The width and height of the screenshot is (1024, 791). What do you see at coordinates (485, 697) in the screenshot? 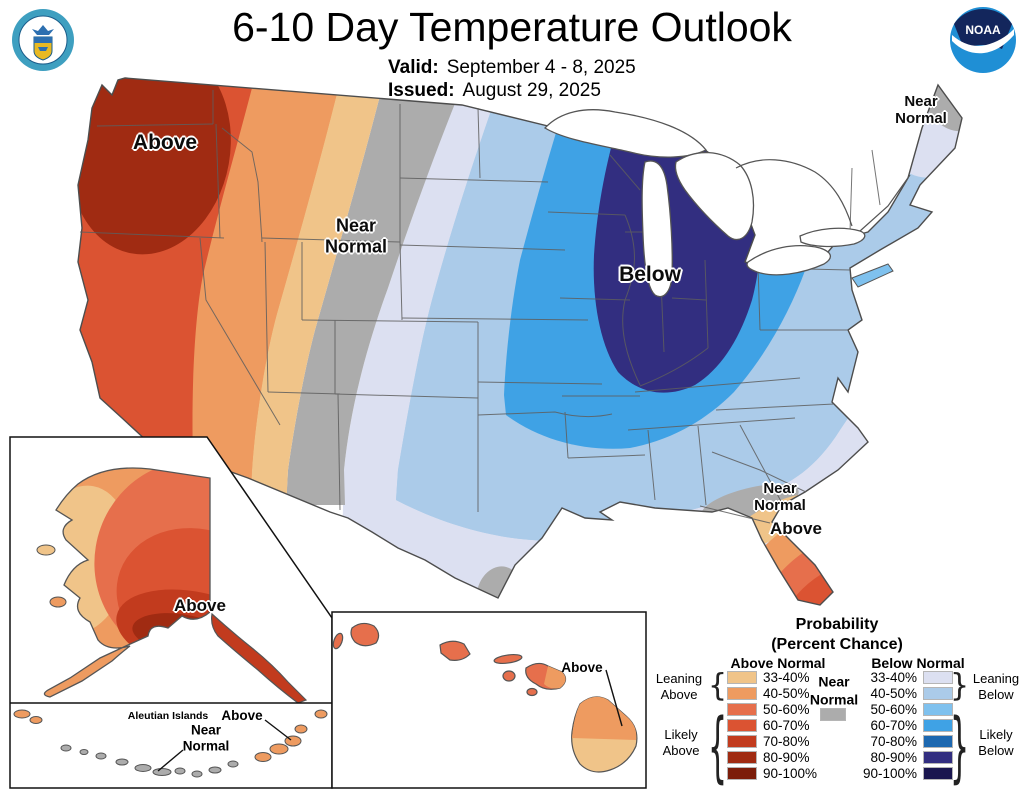
I see `hawaii-islands` at bounding box center [485, 697].